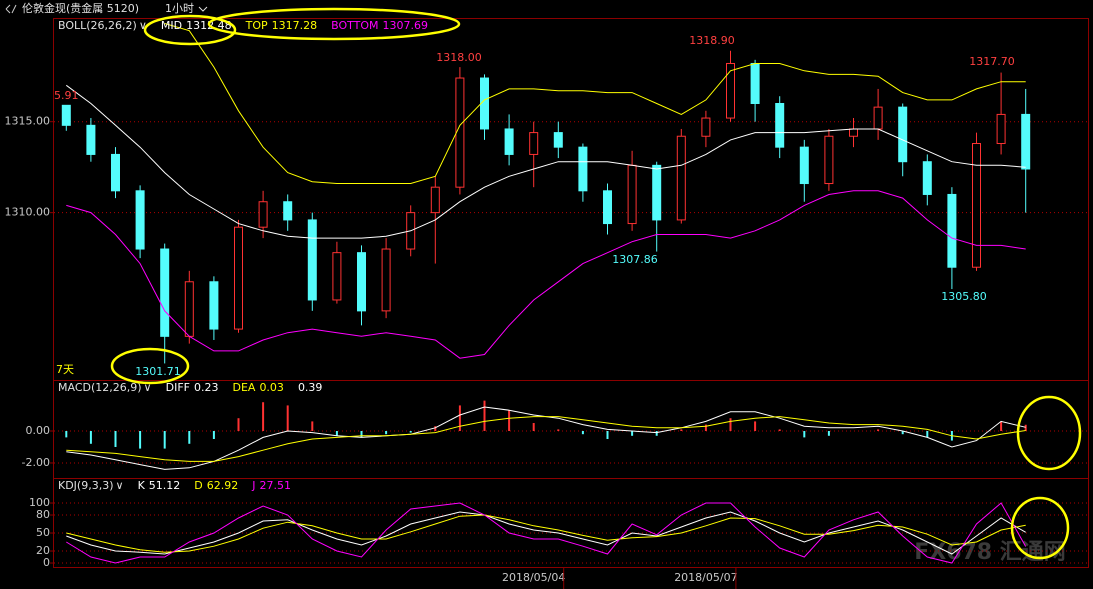 This screenshot has height=589, width=1093. What do you see at coordinates (43, 514) in the screenshot?
I see `y-tick-label: 80` at bounding box center [43, 514].